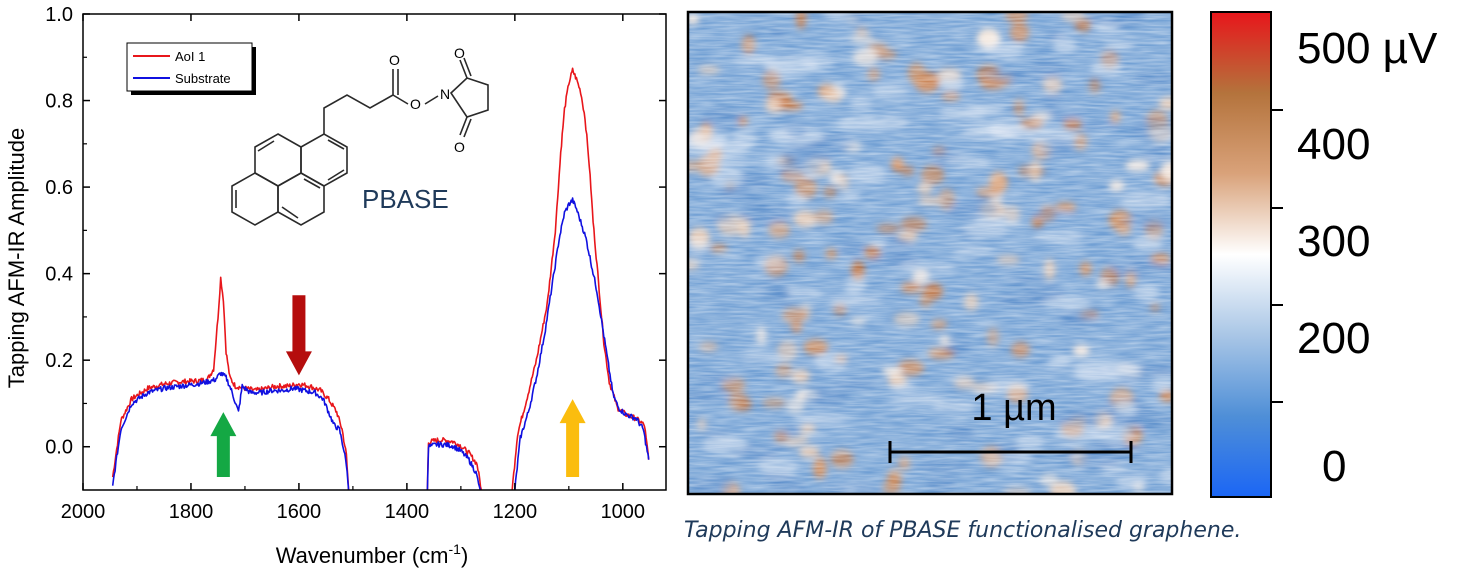 The width and height of the screenshot is (1464, 579). What do you see at coordinates (190, 56) in the screenshot?
I see `legend-label-aoi: AoI 1` at bounding box center [190, 56].